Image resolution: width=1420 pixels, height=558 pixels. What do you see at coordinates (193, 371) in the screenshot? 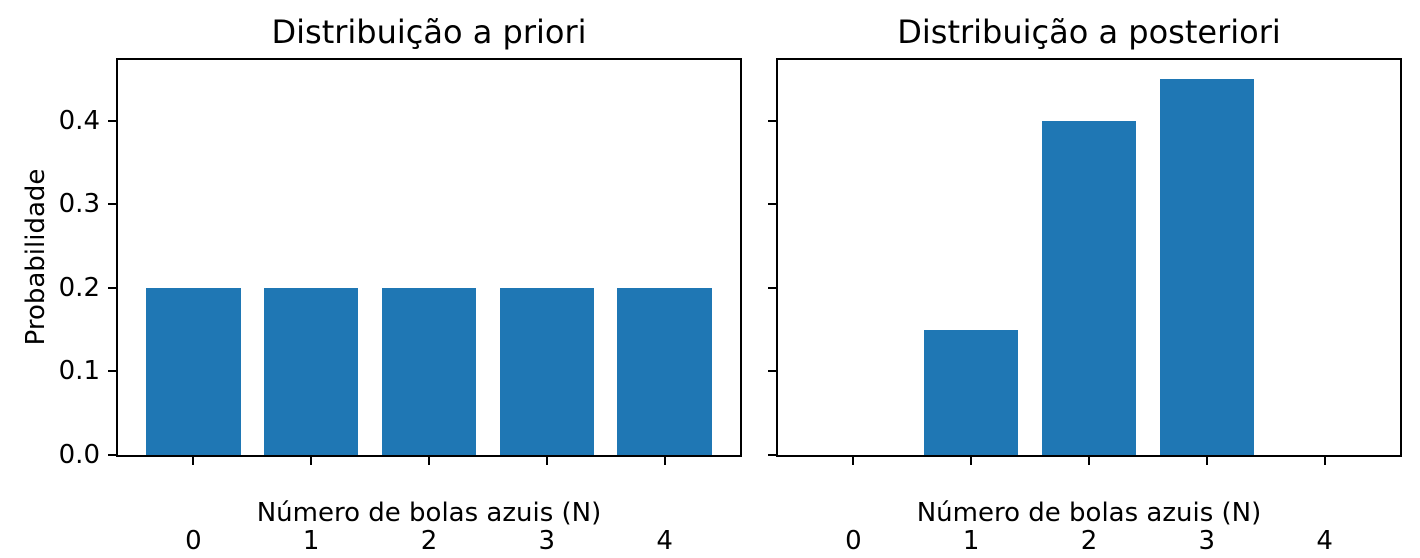
I see `bar-N0` at bounding box center [193, 371].